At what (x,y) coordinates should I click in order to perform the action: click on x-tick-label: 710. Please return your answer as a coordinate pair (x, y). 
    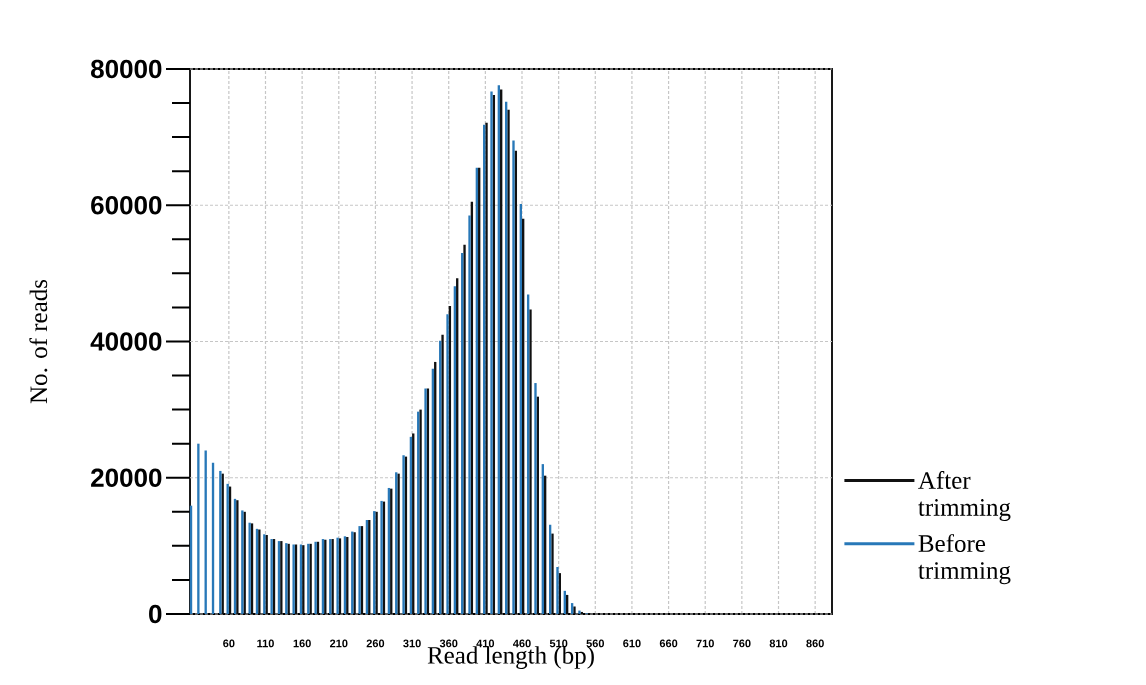
    Looking at the image, I should click on (705, 643).